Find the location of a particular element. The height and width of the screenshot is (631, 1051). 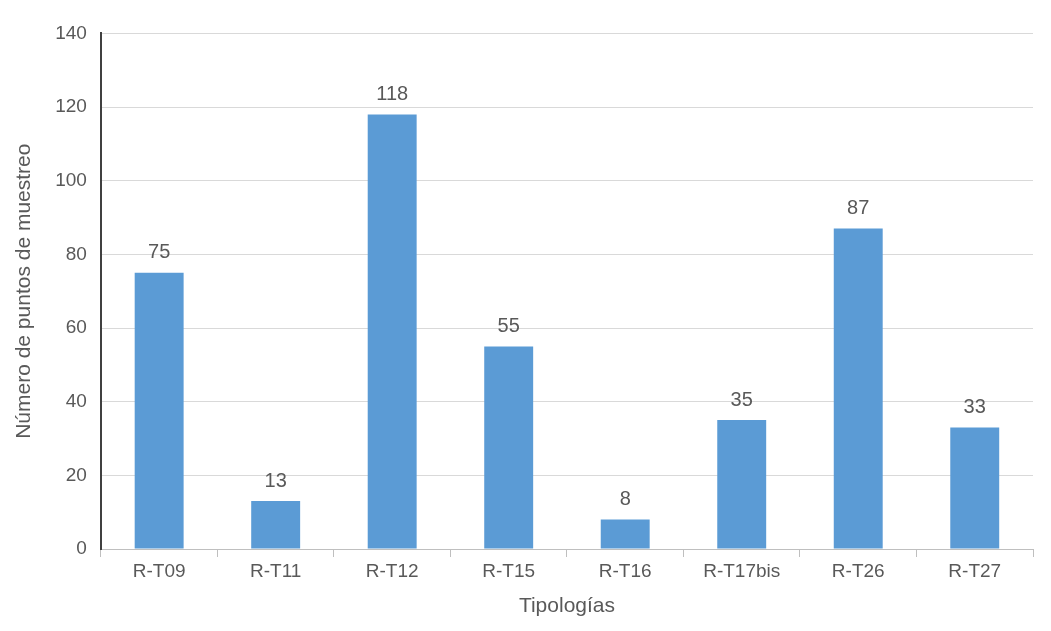

x-tick-label: R-T09 is located at coordinates (159, 570).